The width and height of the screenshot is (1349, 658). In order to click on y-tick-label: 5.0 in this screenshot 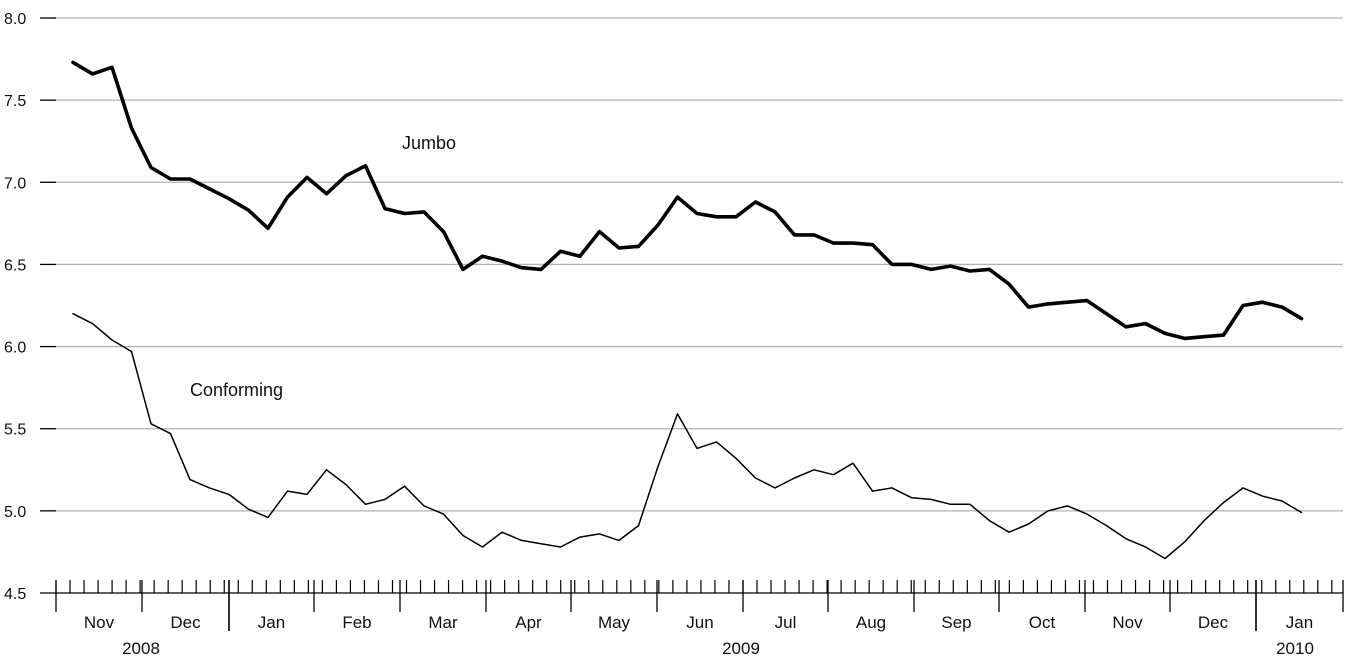, I will do `click(15, 512)`.